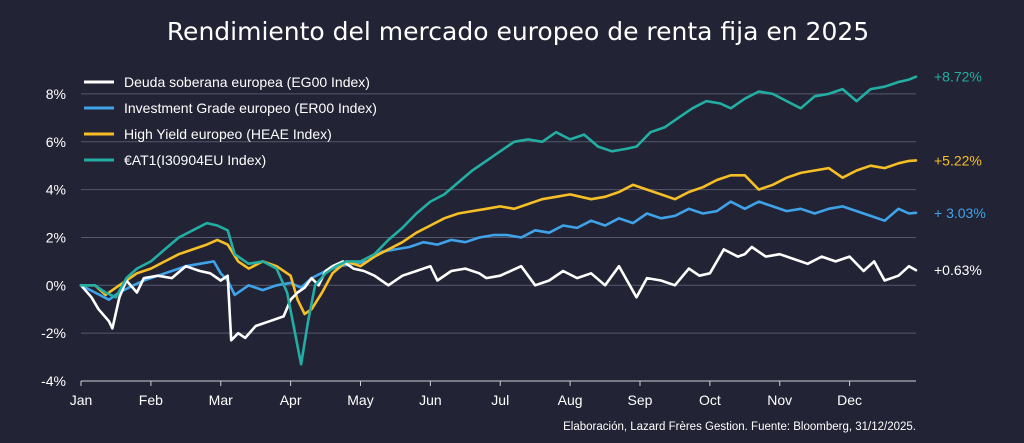 The image size is (1024, 443). I want to click on end-value-label: +5.22%, so click(958, 160).